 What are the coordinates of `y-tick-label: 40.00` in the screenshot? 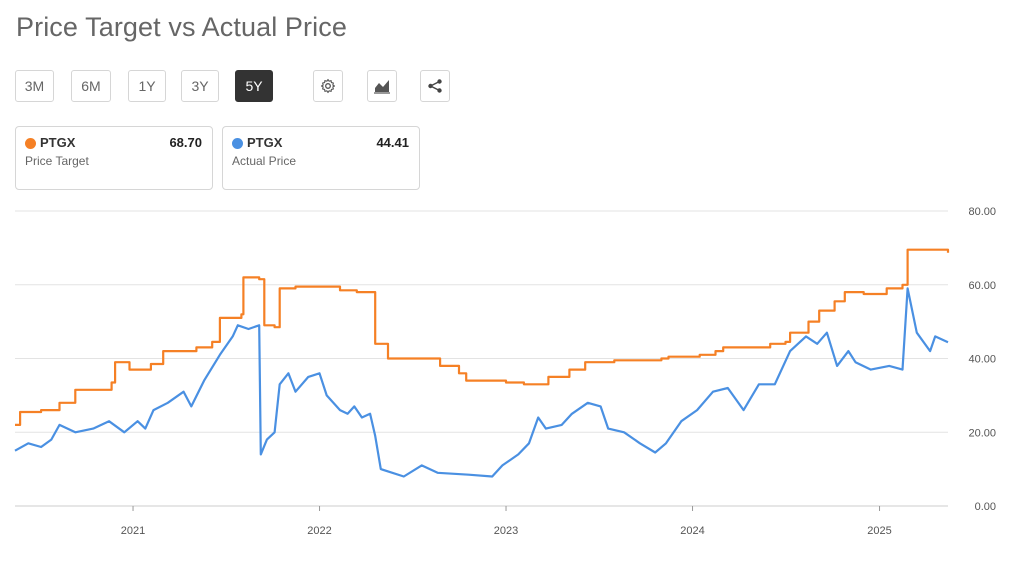 It's located at (982, 360).